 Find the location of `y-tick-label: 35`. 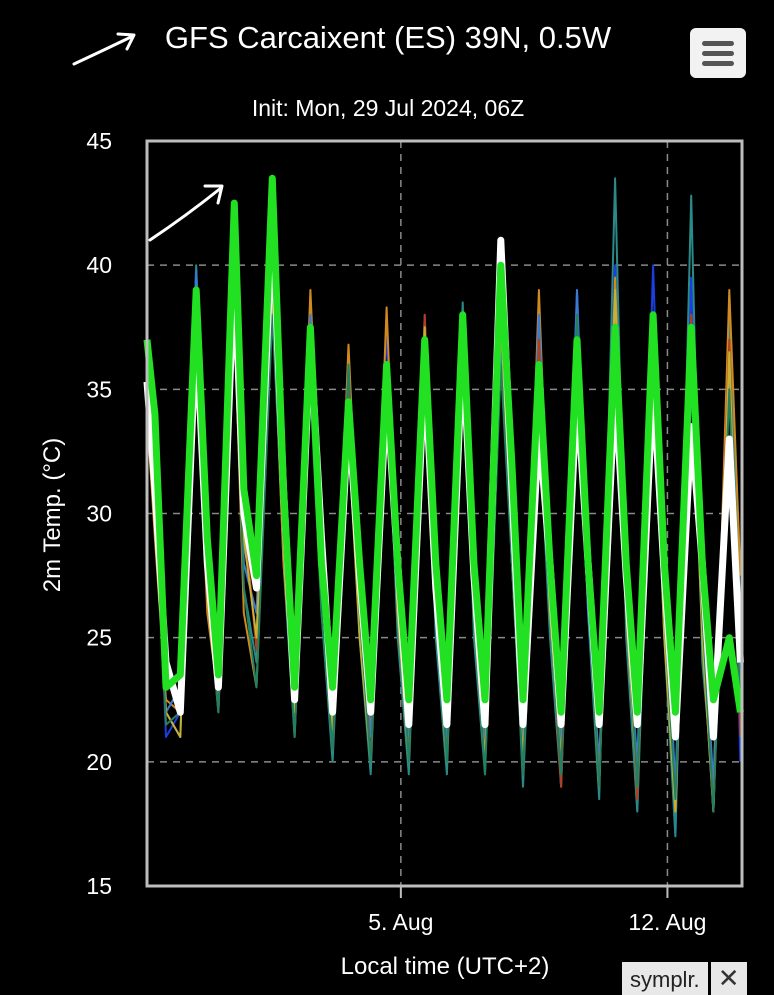

y-tick-label: 35 is located at coordinates (99, 389).